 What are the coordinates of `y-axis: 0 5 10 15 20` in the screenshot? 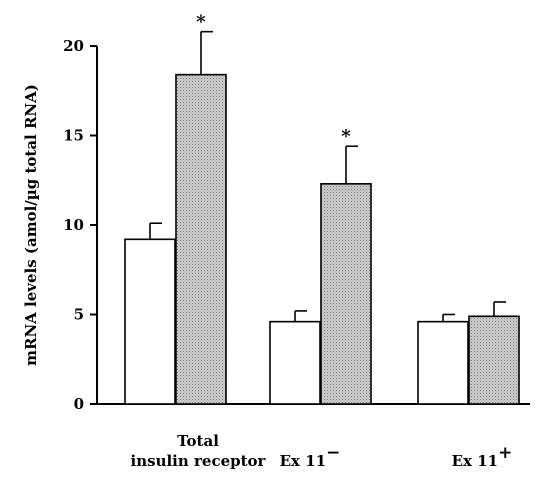 It's located at (80, 225).